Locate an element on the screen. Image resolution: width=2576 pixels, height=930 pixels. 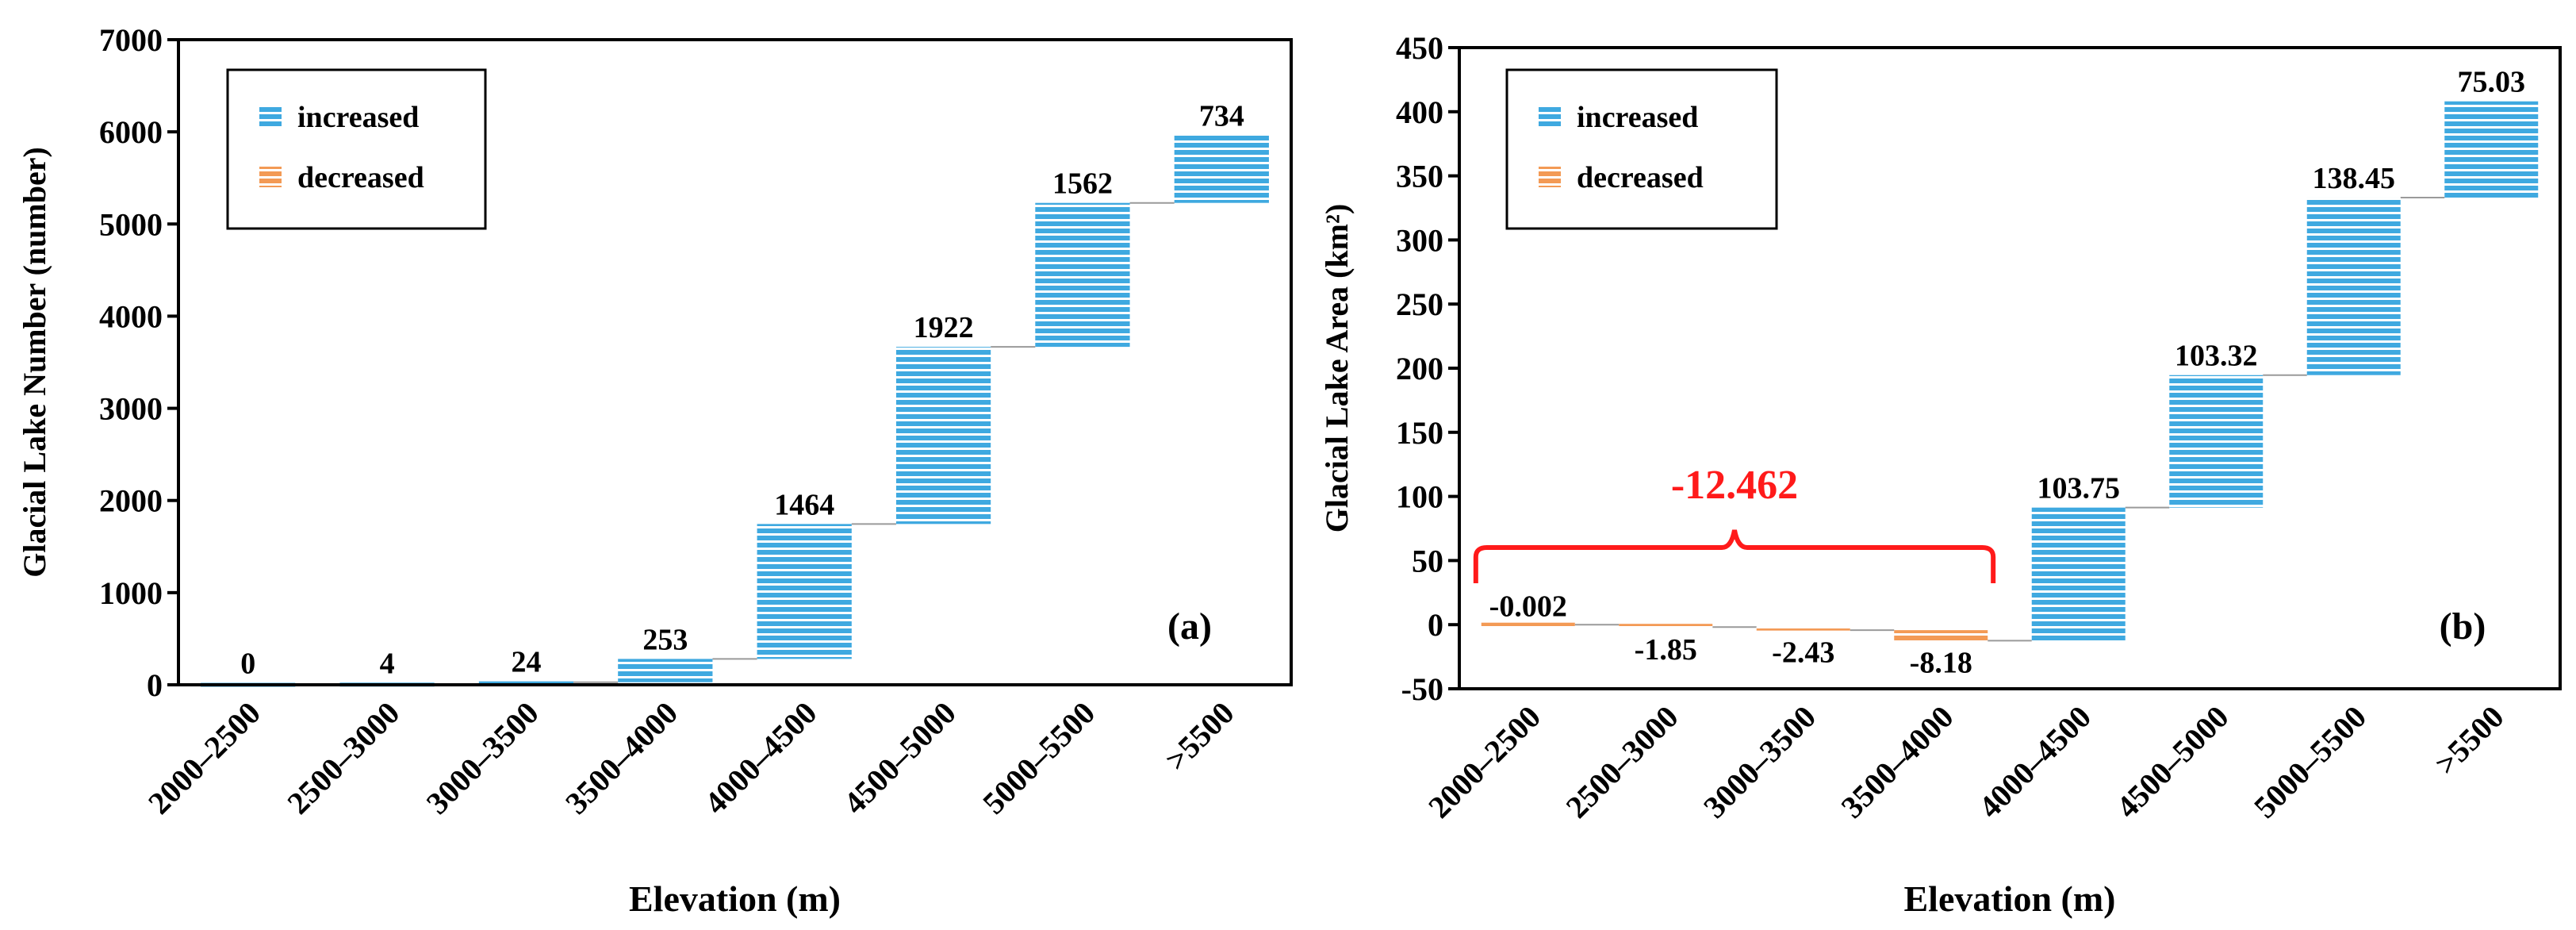
y-tick-label: 50 is located at coordinates (1428, 560).